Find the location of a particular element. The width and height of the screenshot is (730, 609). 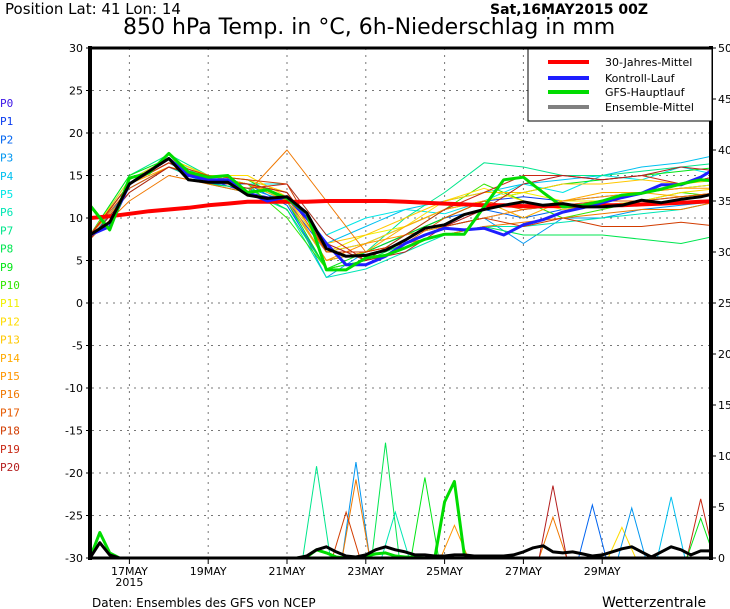

precip-member-p18 is located at coordinates (346, 534).